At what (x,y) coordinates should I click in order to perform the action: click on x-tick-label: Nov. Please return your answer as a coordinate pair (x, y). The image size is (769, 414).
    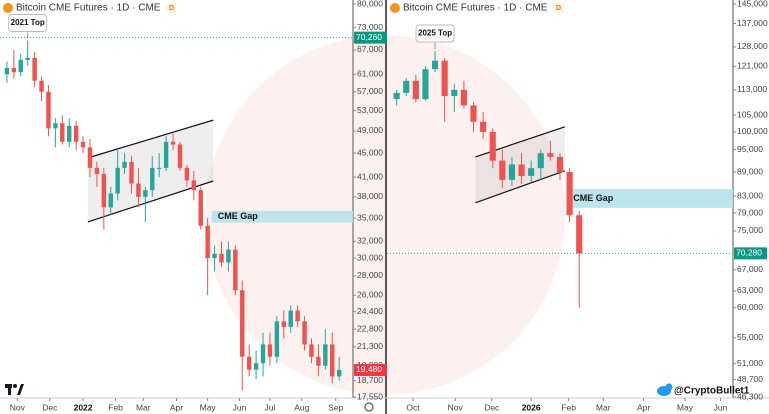
    Looking at the image, I should click on (456, 407).